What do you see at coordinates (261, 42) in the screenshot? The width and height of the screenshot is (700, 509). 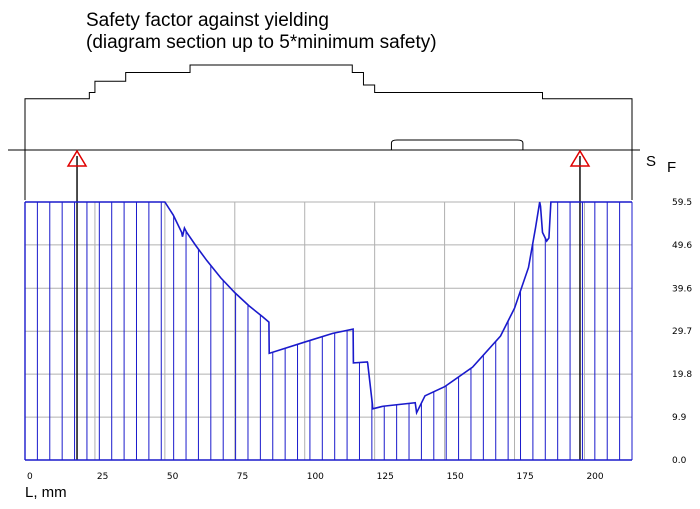 I see `chart-subtitle: (diagram section up to 5*minimum safety)` at bounding box center [261, 42].